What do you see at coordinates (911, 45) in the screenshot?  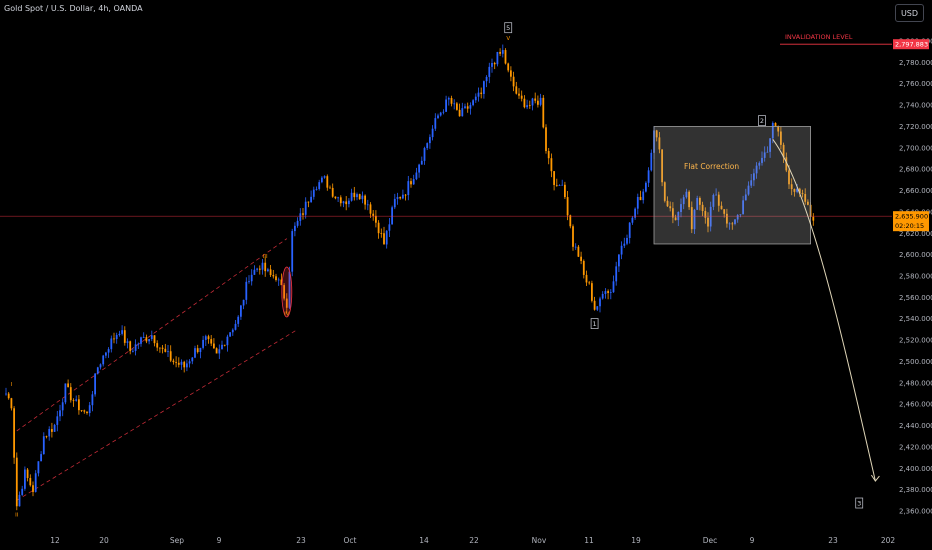 I see `invalidation-price-label: 2,797.883` at bounding box center [911, 45].